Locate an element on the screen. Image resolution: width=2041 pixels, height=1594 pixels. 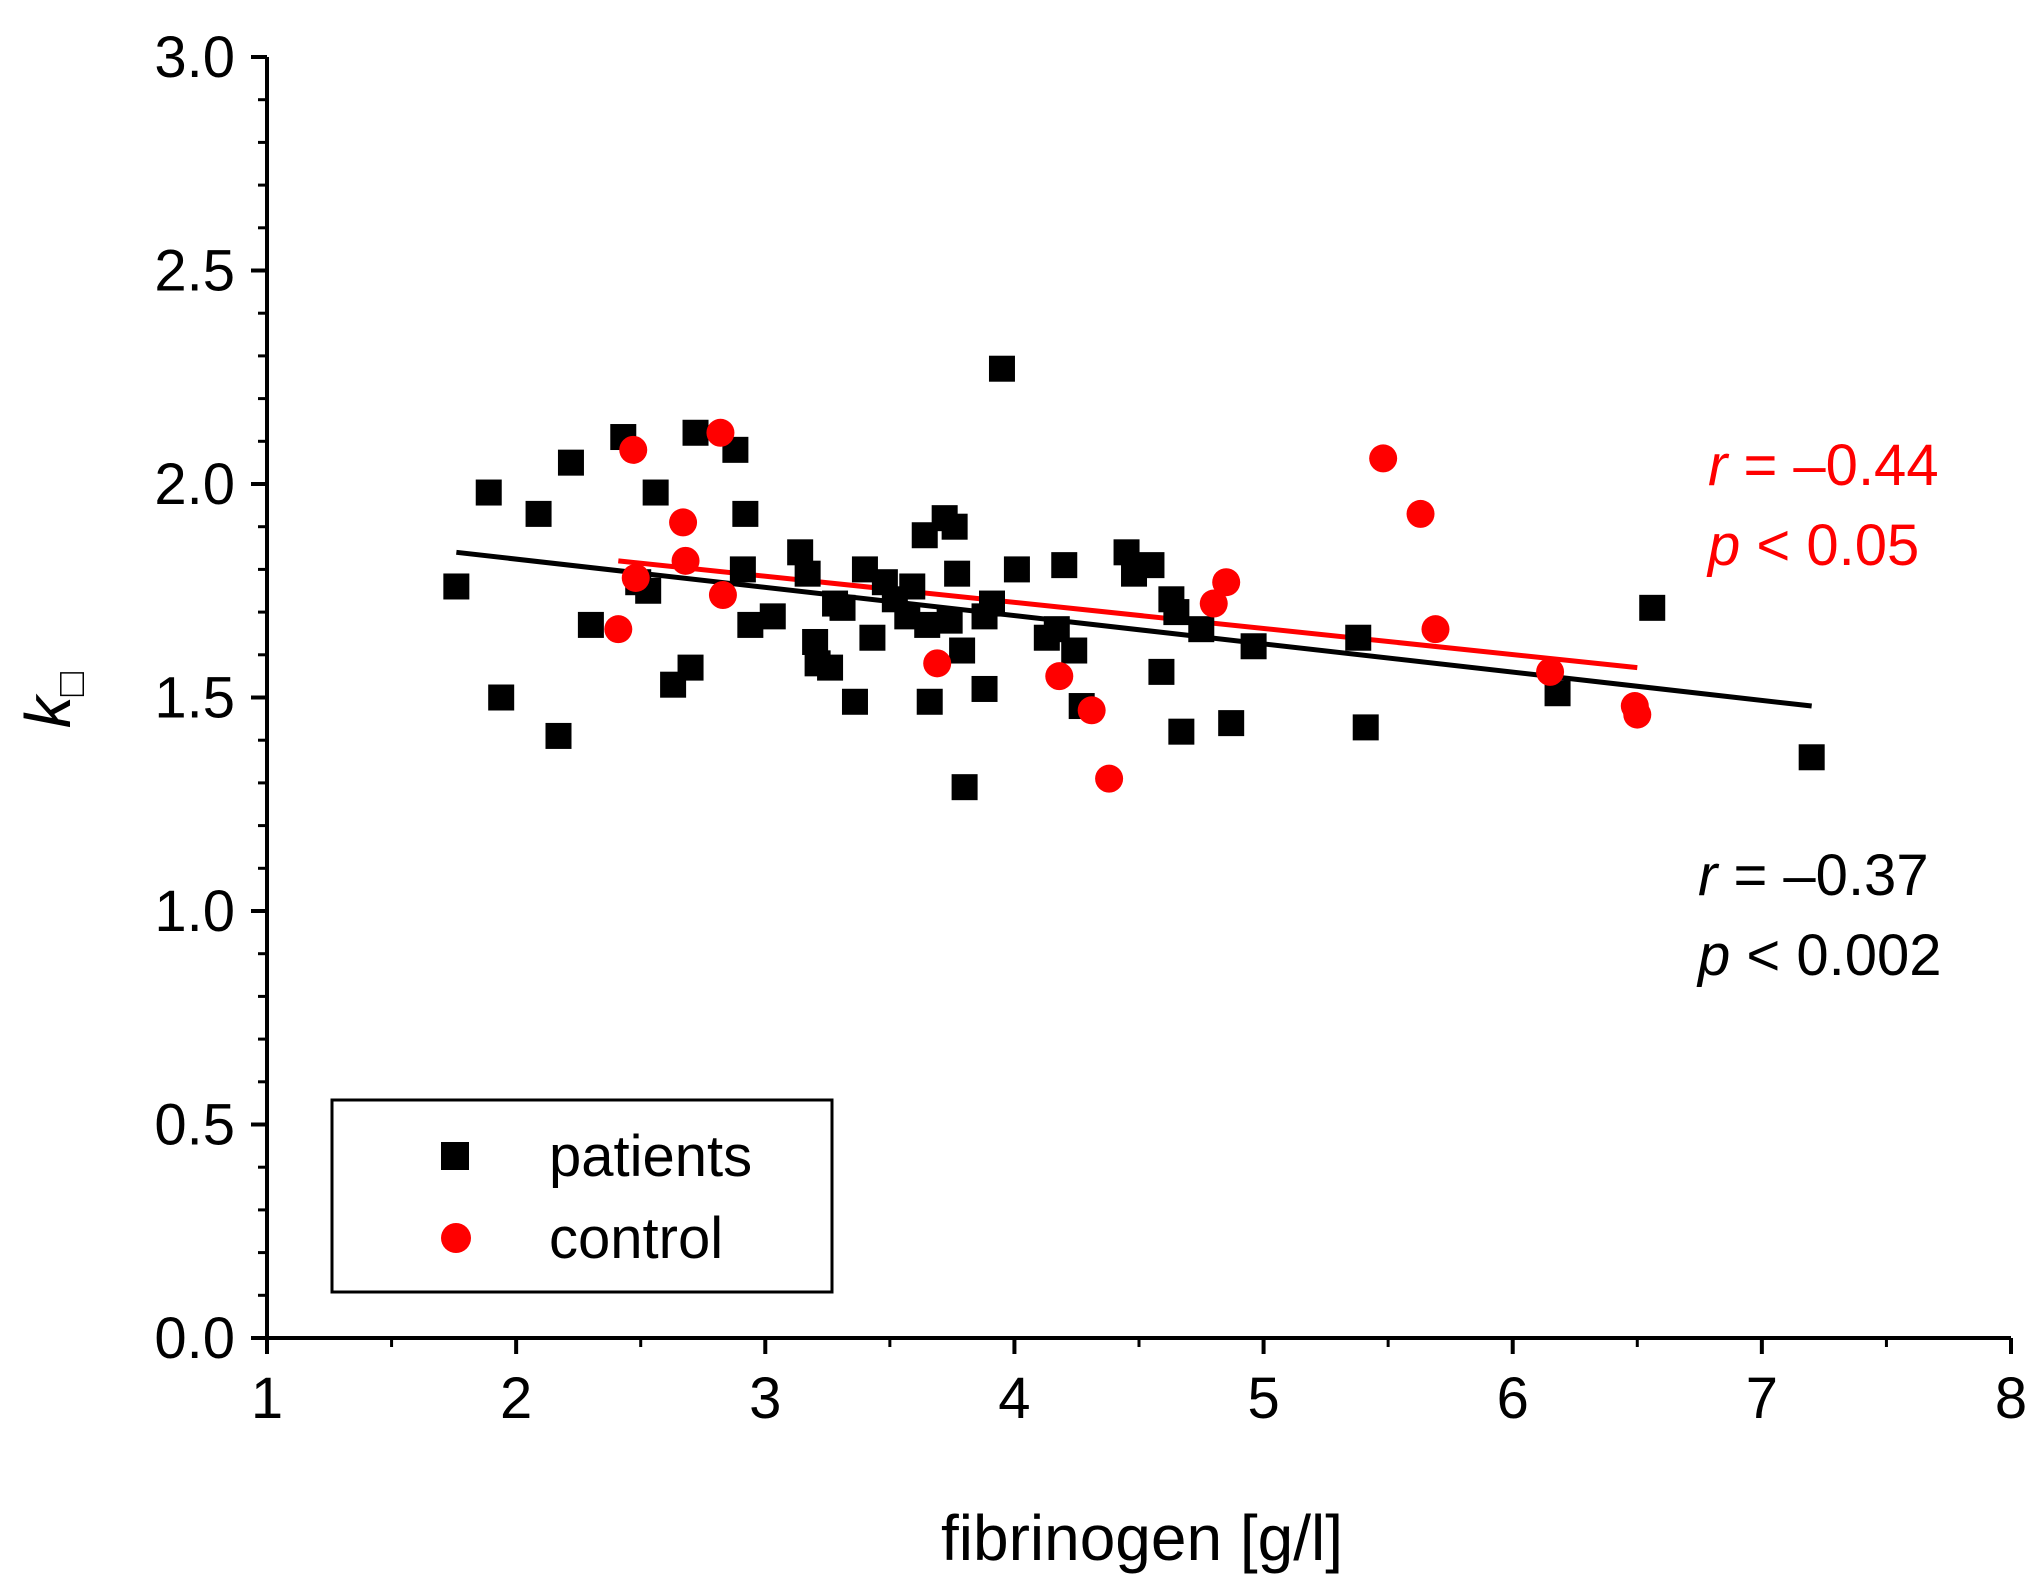
x-tick-label: 5 is located at coordinates (1263, 1398).